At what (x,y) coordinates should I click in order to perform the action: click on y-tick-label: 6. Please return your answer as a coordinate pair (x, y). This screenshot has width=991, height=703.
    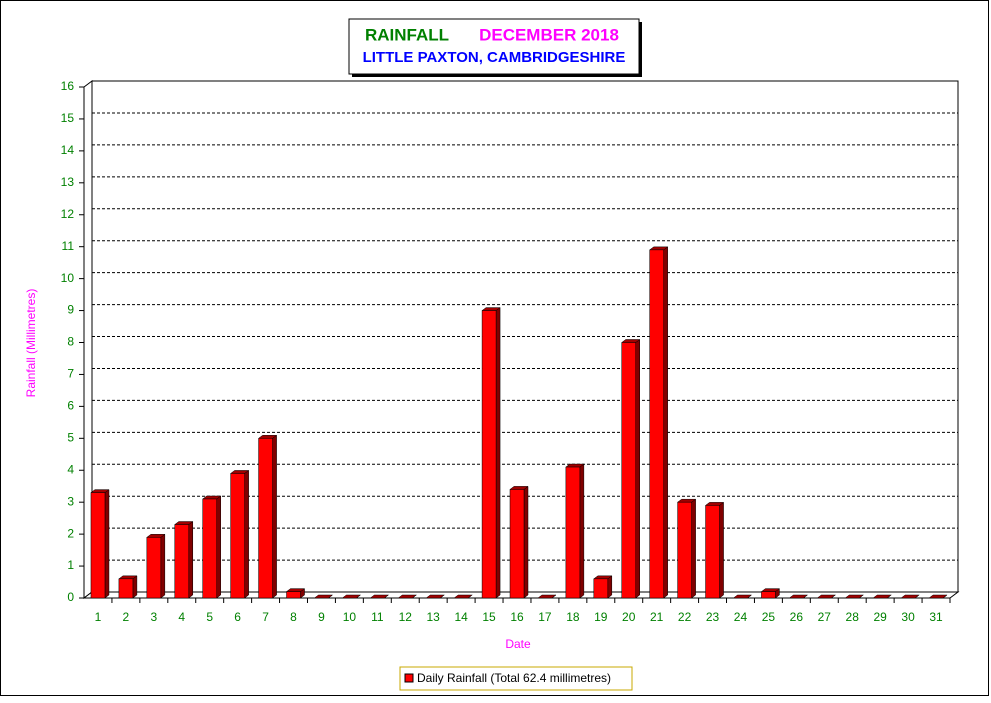
    Looking at the image, I should click on (70, 406).